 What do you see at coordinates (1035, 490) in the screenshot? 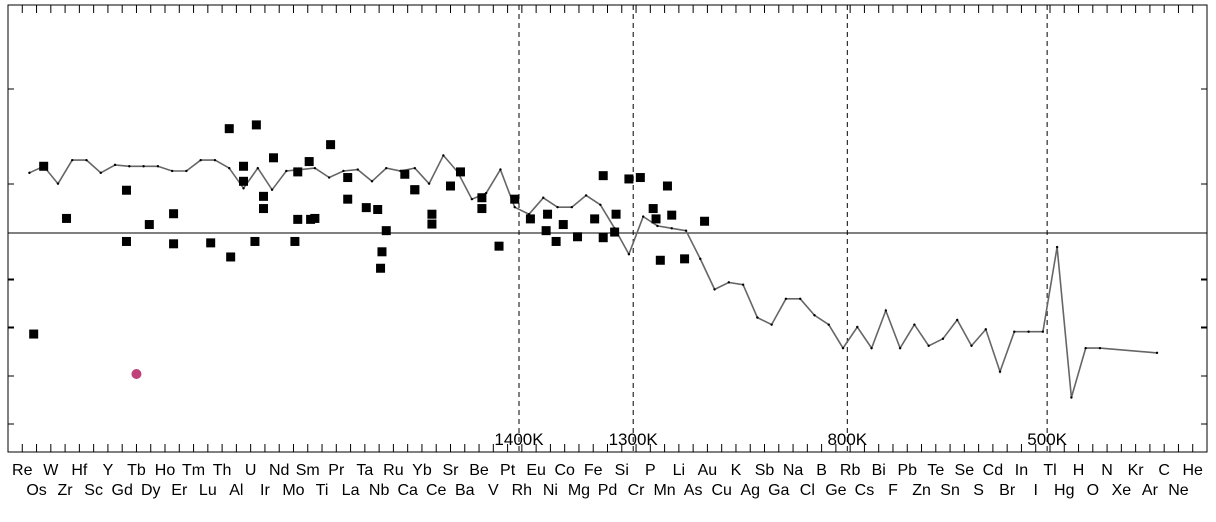
I see `element-label-bottom: I` at bounding box center [1035, 490].